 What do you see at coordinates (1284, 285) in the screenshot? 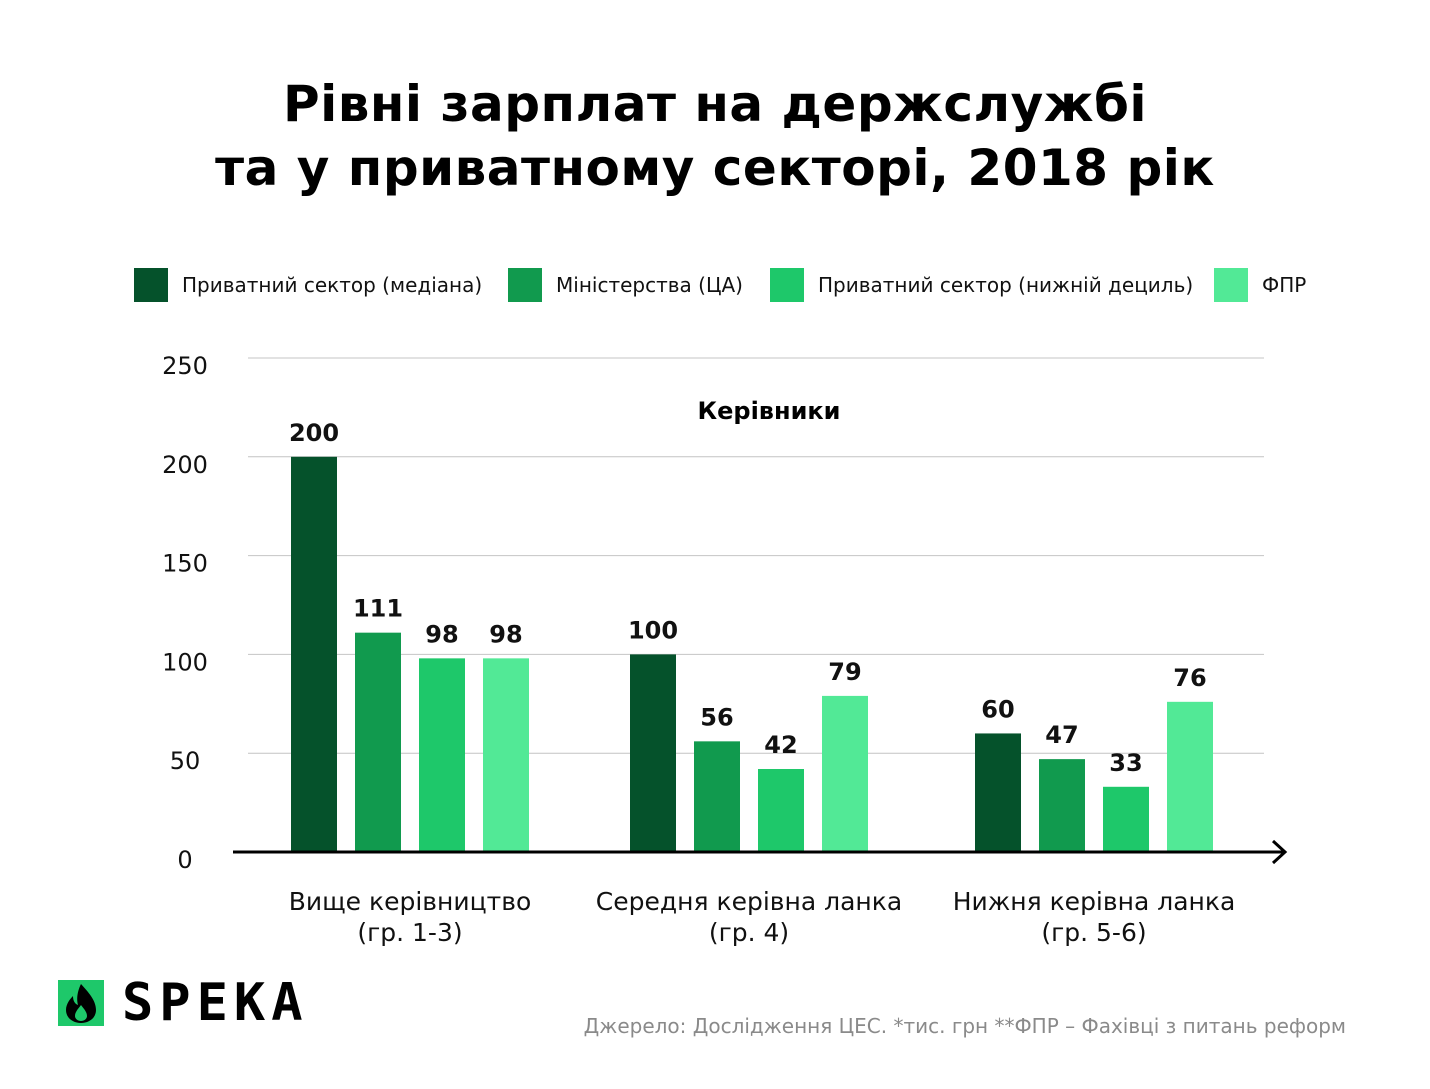
I see `legend-label-fpr: ФПР` at bounding box center [1284, 285].